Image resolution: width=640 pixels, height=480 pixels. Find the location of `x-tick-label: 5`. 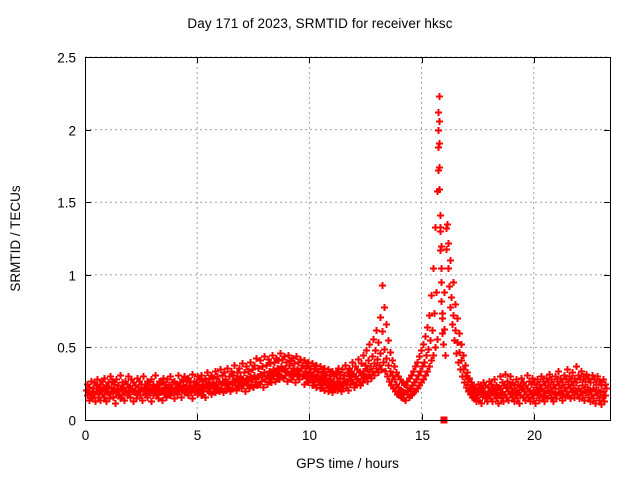

x-tick-label: 5 is located at coordinates (198, 435).